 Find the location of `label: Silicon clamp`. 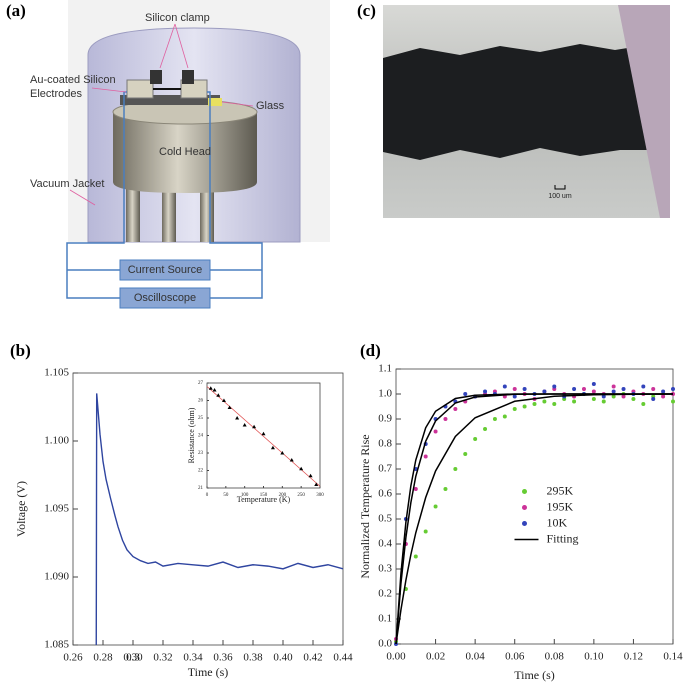

label: Silicon clamp is located at coordinates (177, 18).